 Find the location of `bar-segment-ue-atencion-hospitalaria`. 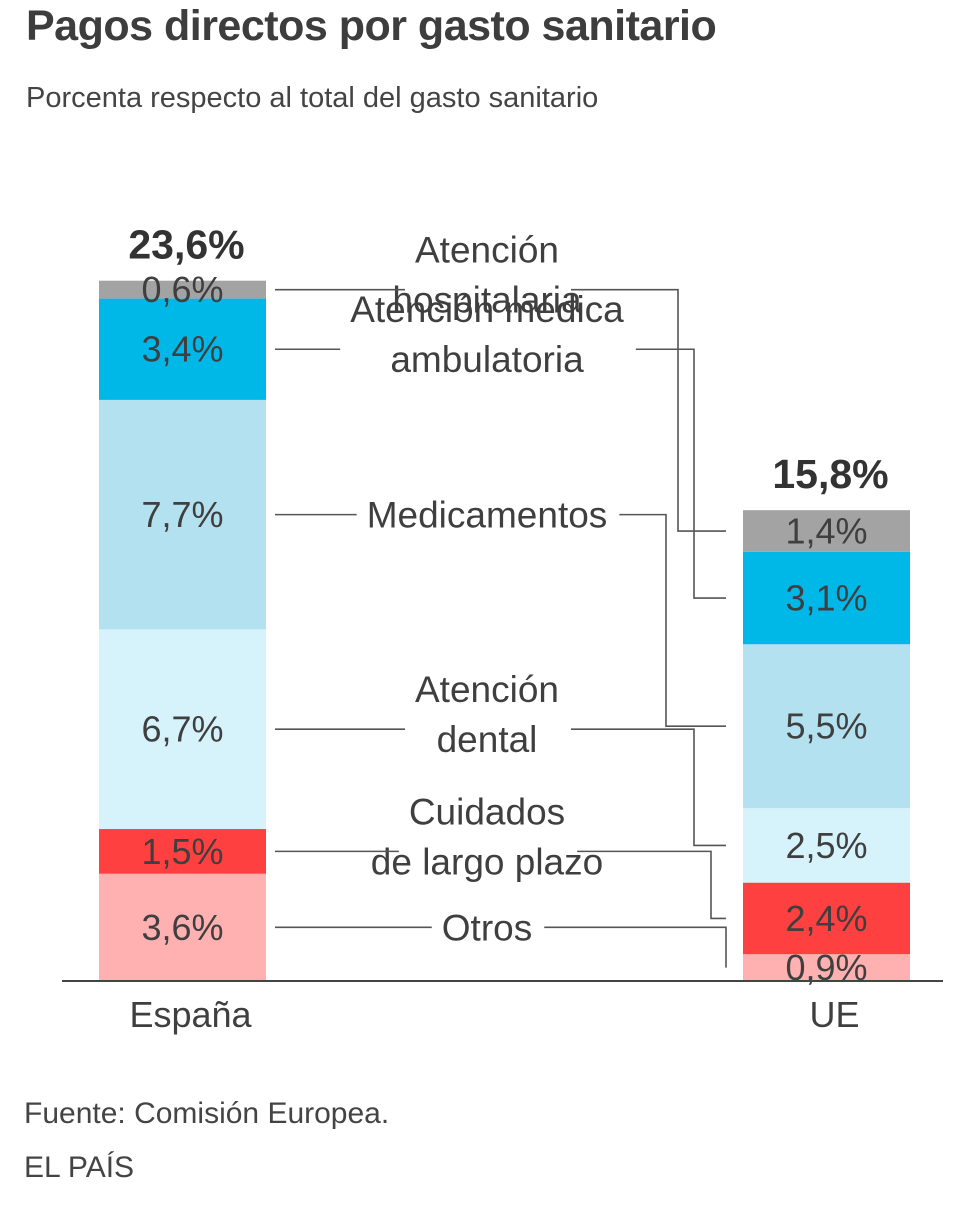

bar-segment-ue-atencion-hospitalaria is located at coordinates (826, 531).